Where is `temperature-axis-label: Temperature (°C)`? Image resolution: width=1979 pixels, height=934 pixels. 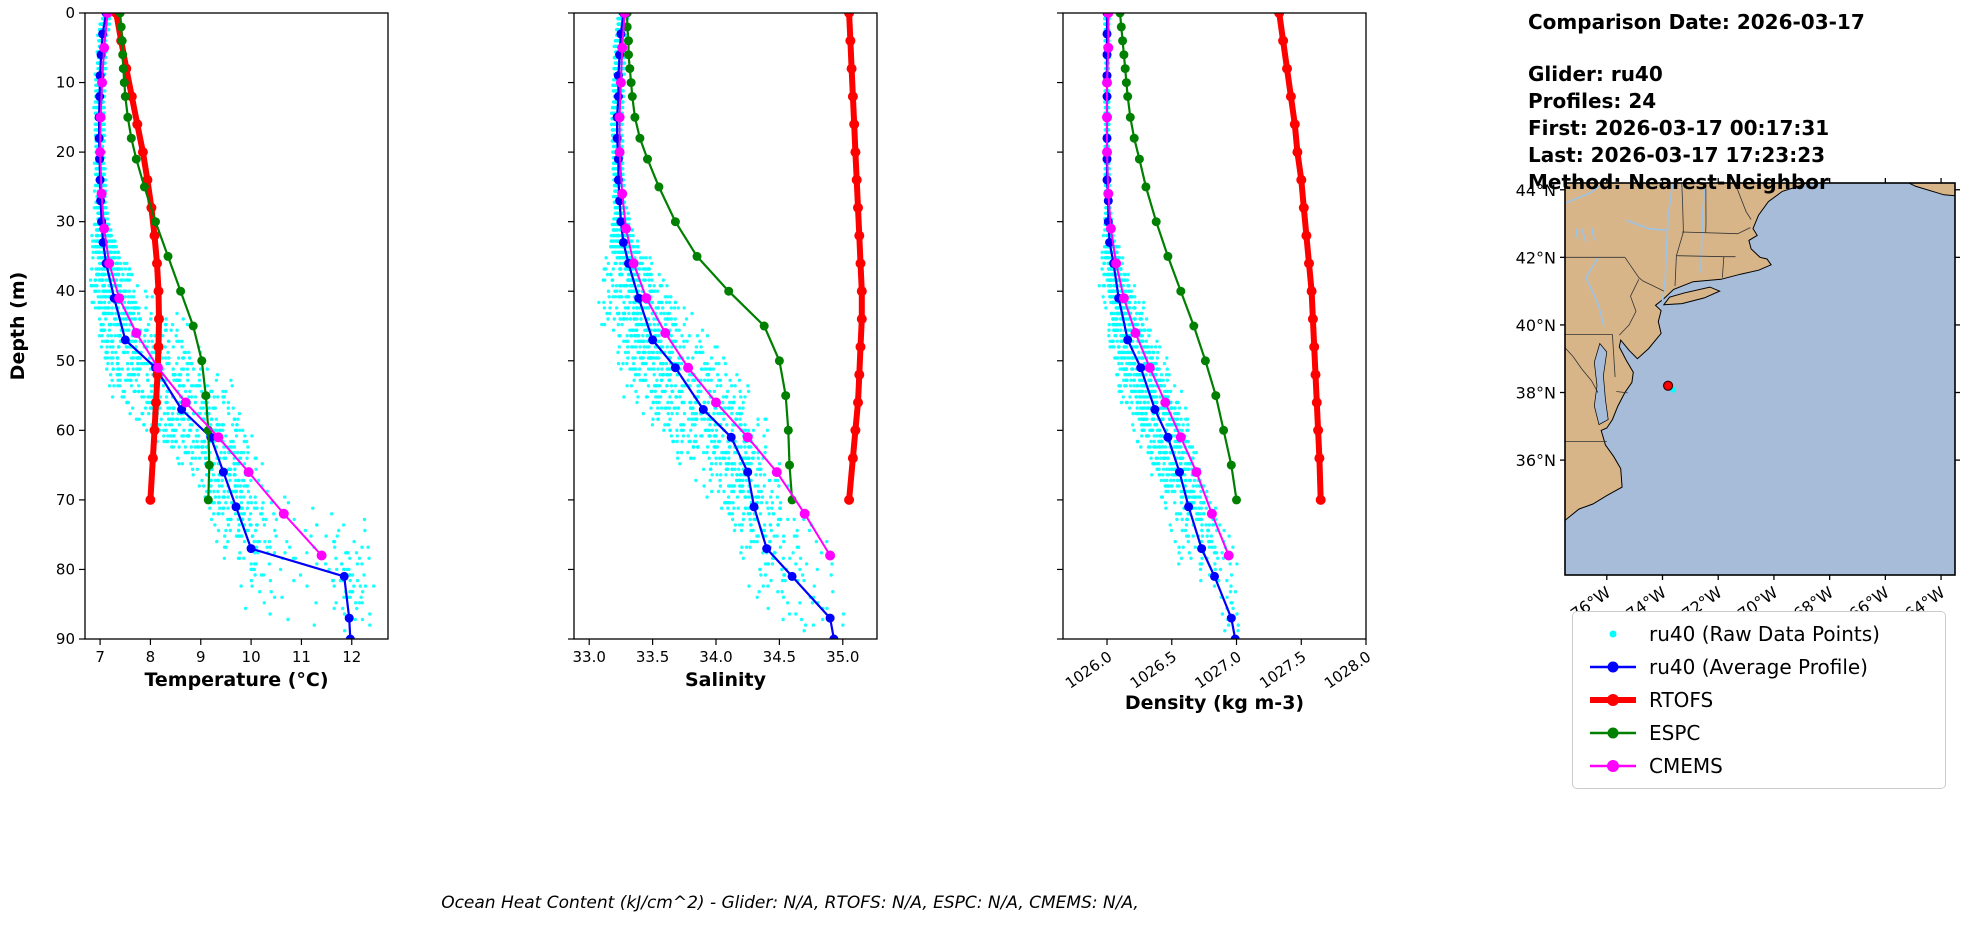
temperature-axis-label: Temperature (°C) is located at coordinates (236, 680).